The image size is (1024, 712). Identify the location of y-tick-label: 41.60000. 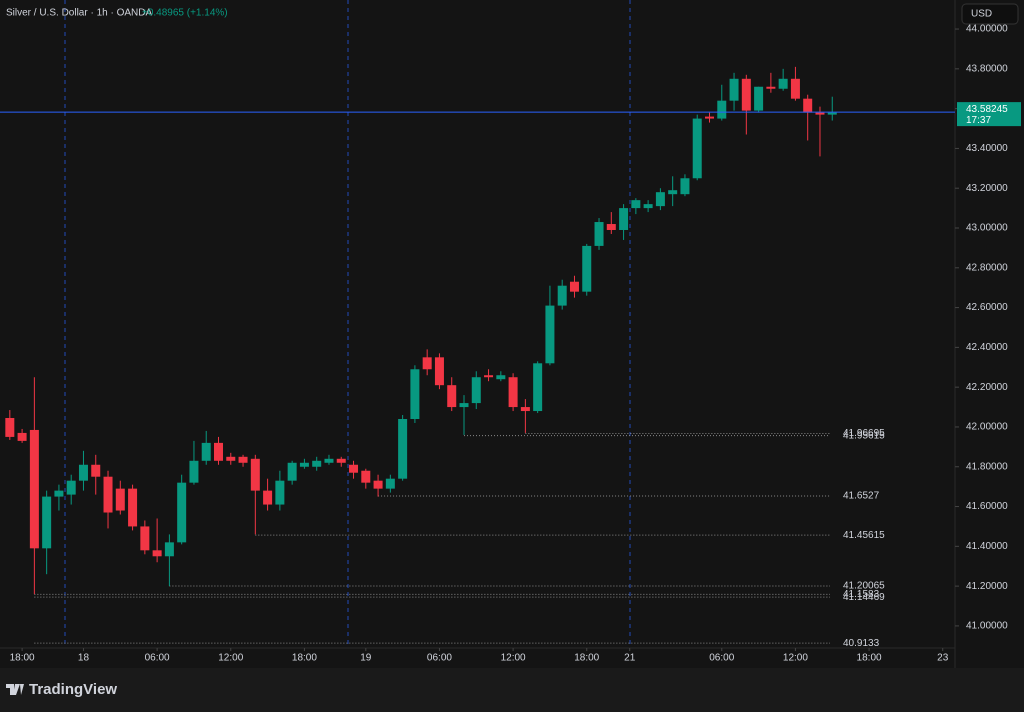
(987, 506).